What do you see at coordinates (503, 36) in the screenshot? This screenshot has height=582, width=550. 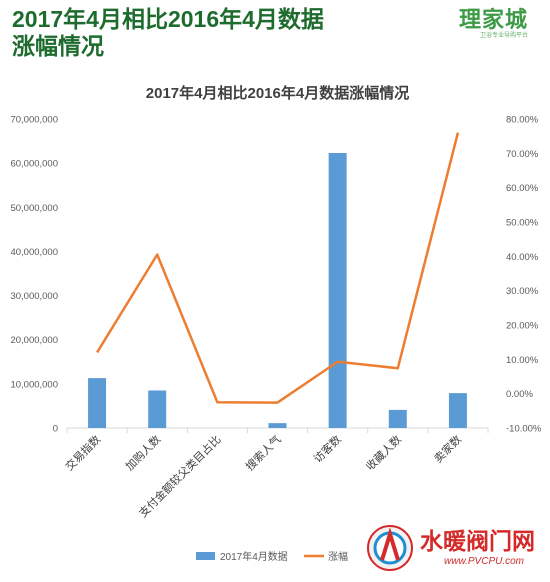 I see `brand-tagline: 卫浴专业导购平台` at bounding box center [503, 36].